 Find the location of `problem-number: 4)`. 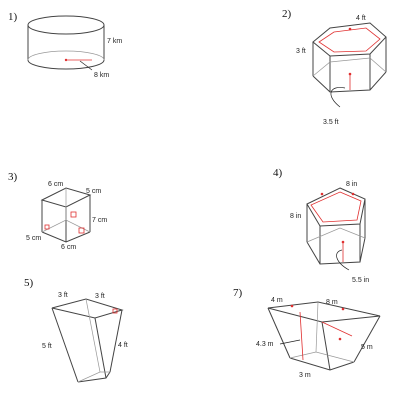

problem-number: 4) is located at coordinates (278, 173).